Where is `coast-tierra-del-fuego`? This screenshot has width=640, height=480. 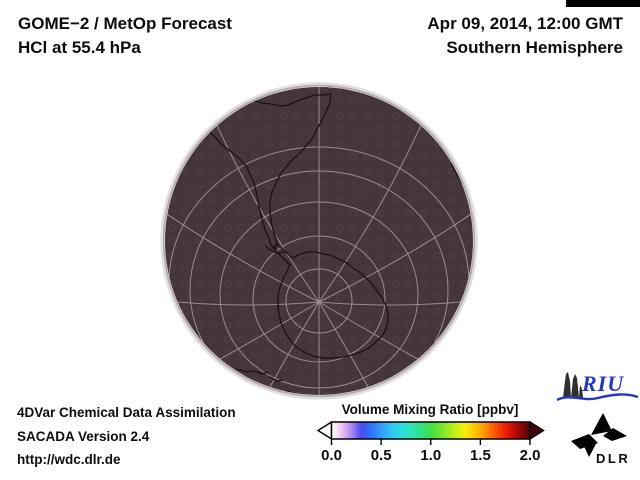
coast-tierra-del-fuego is located at coordinates (275, 250).